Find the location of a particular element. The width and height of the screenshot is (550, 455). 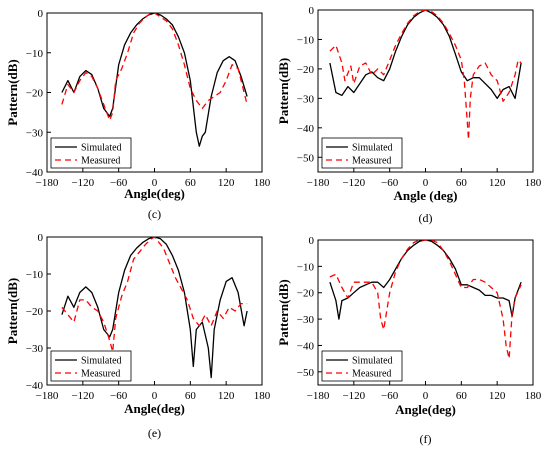

x-axis-label: Angle (deg) is located at coordinates (426, 195).